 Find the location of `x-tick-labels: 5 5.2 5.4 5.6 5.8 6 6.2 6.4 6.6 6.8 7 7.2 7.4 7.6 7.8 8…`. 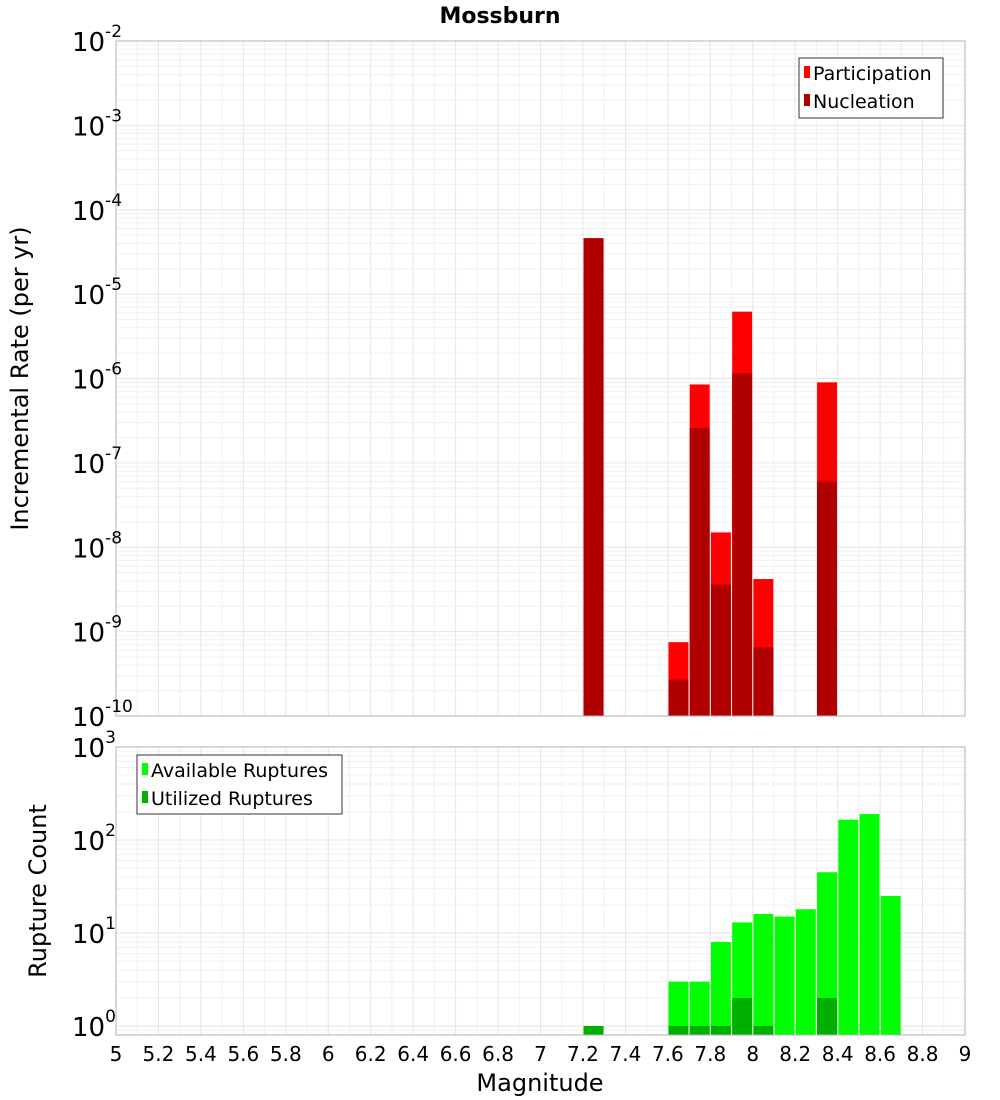

x-tick-labels: 5 5.2 5.4 5.6 5.8 6 6.2 6.4 6.6 6.8 7 7.2 7.4 7.6 7.8 8… is located at coordinates (541, 1054).